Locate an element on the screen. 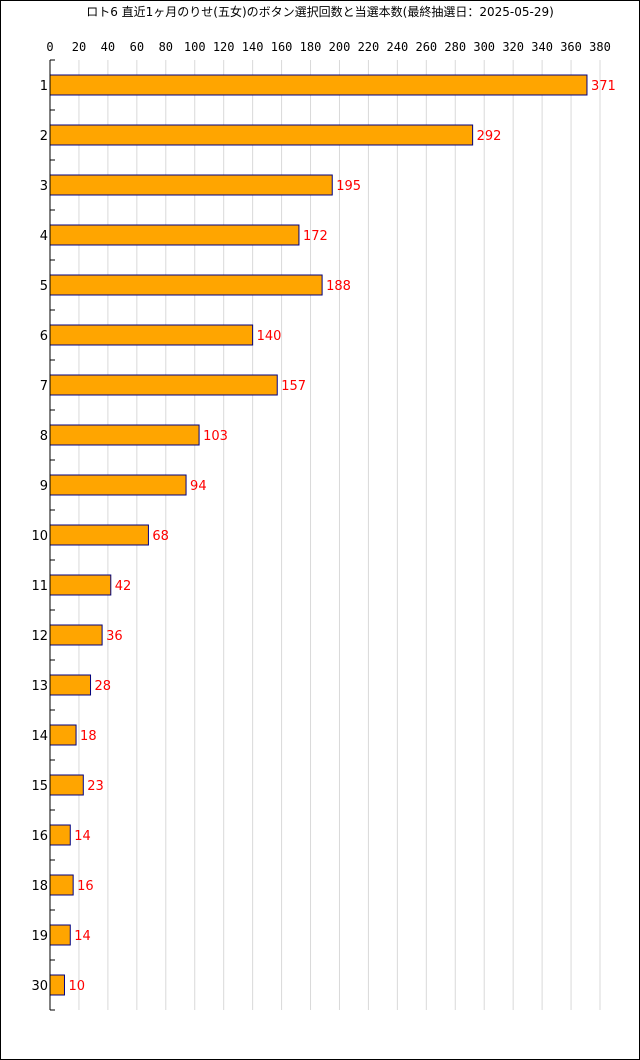  x-tick-label: 380 is located at coordinates (600, 47).